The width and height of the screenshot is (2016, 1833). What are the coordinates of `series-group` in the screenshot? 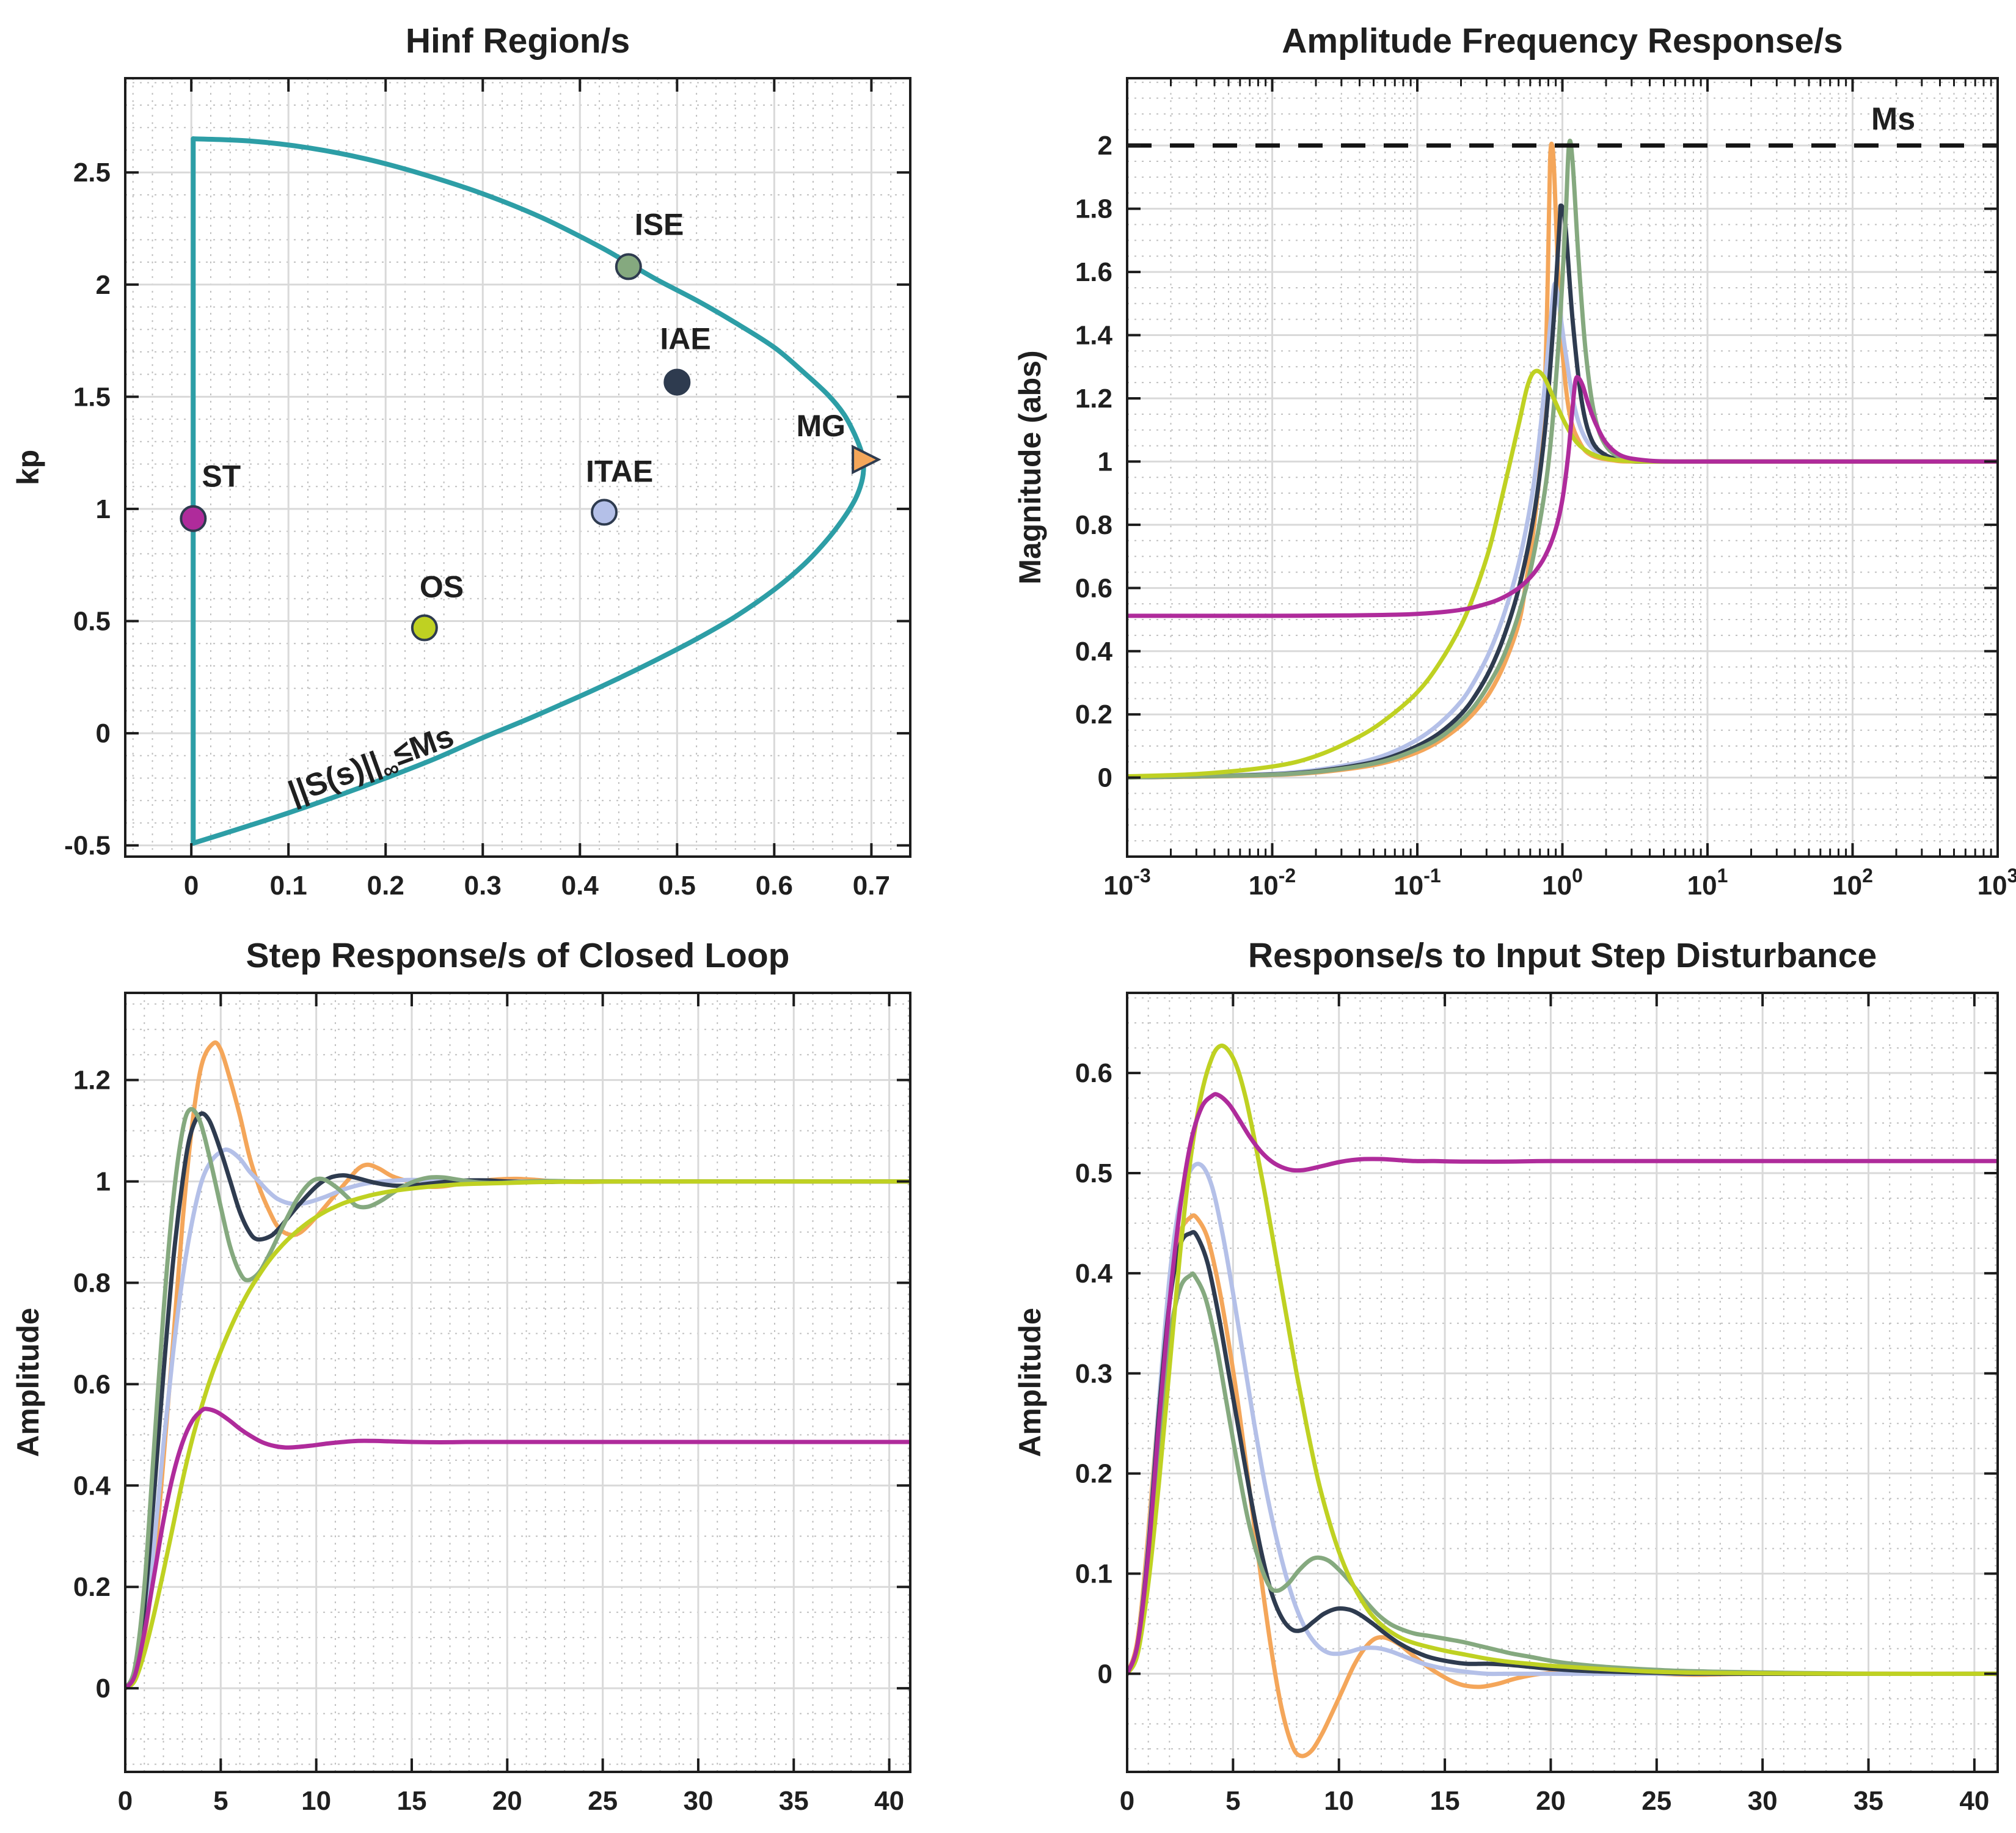 It's located at (517, 1365).